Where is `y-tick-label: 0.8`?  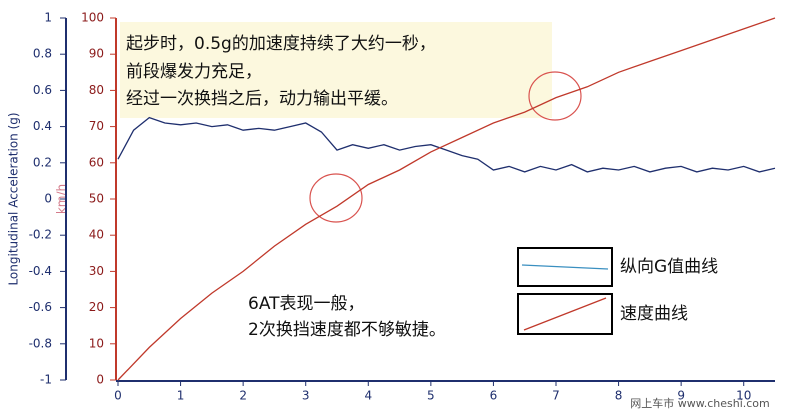
y-tick-label: 0.8 is located at coordinates (42, 54).